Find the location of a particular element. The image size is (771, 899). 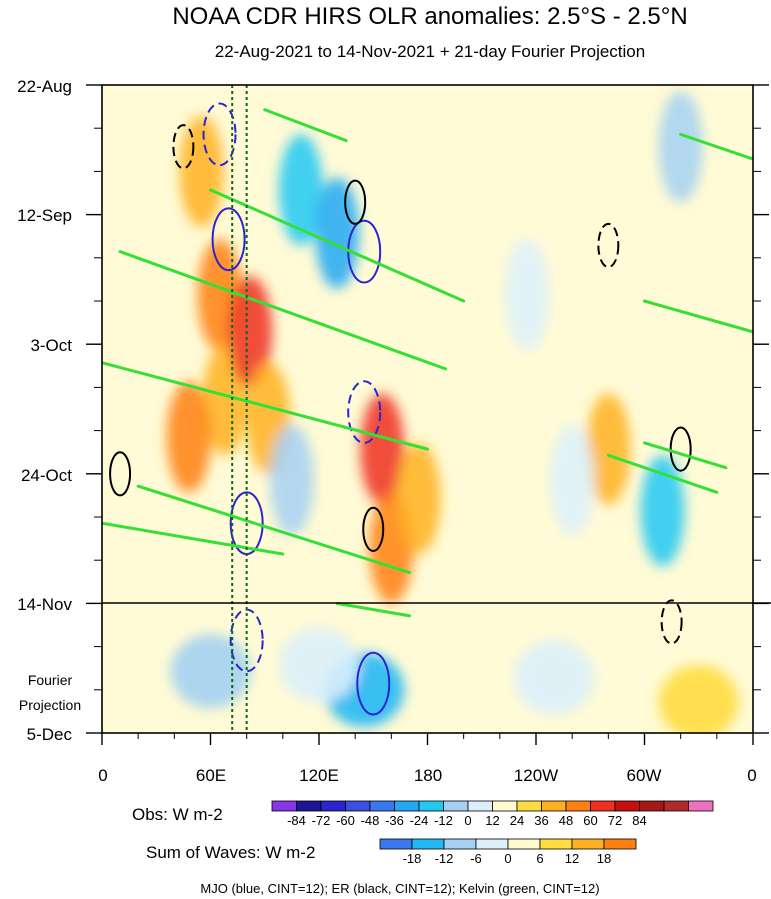

obs-colorbar-label: 72 is located at coordinates (615, 820).